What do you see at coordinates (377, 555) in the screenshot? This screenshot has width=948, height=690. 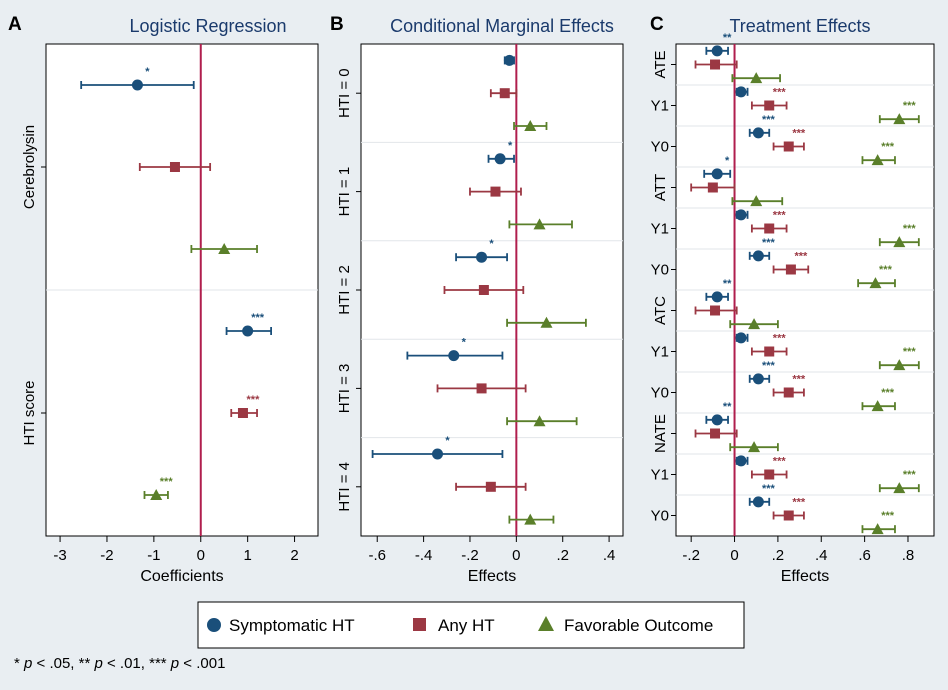 I see `panel-b-x-tick-label: -.6` at bounding box center [377, 555].